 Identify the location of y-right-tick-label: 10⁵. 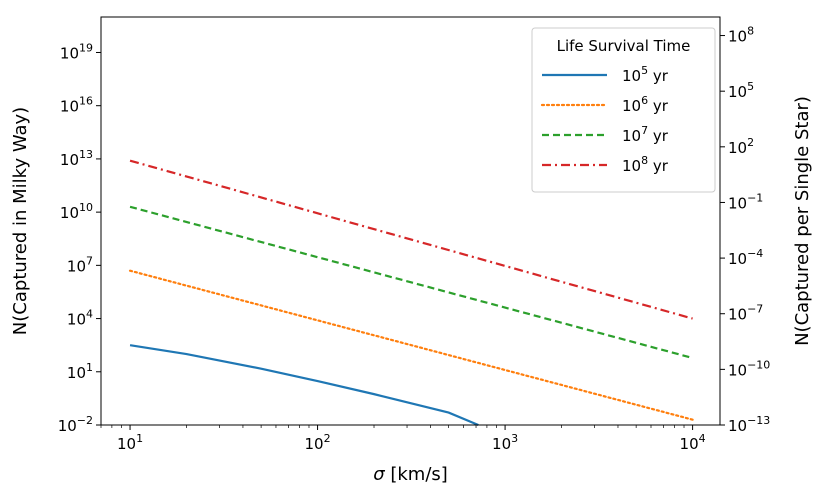
(741, 90).